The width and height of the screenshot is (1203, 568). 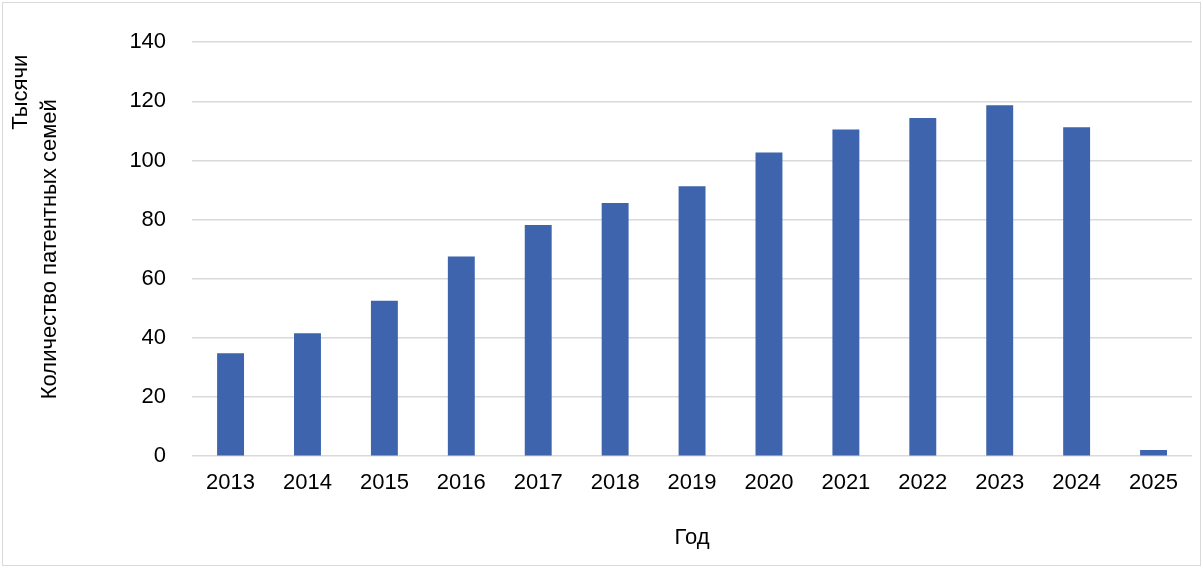 What do you see at coordinates (154, 218) in the screenshot?
I see `y-tick-label: 80` at bounding box center [154, 218].